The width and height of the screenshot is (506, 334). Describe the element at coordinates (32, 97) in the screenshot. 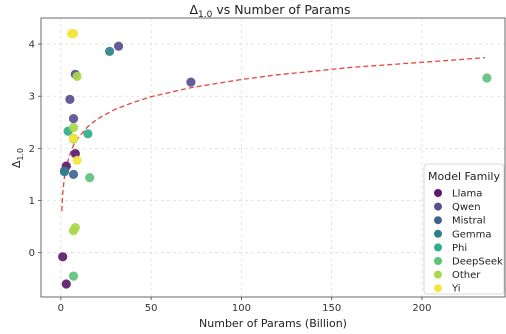

I see `y-tick-label: 3` at that location.